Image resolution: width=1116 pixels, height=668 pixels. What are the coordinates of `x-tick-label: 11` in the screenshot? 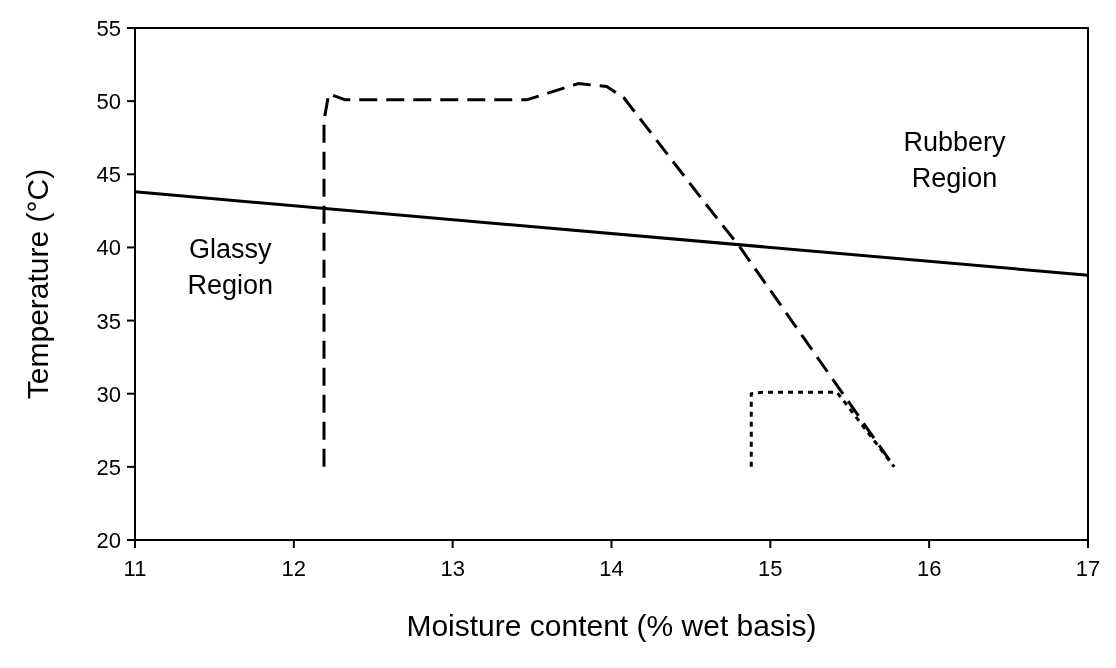 It's located at (135, 568).